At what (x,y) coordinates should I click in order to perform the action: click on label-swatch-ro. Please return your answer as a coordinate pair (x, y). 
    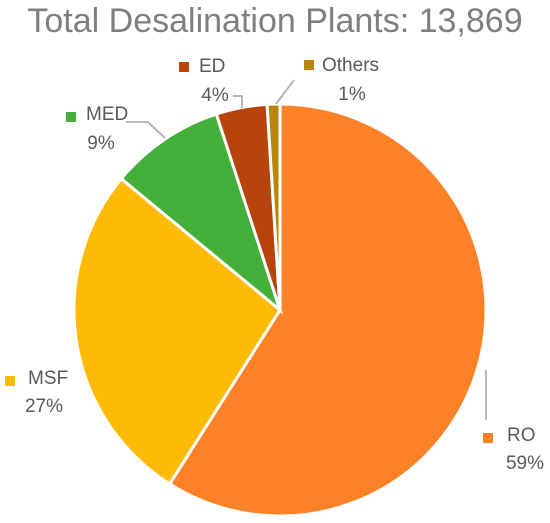
    Looking at the image, I should click on (488, 438).